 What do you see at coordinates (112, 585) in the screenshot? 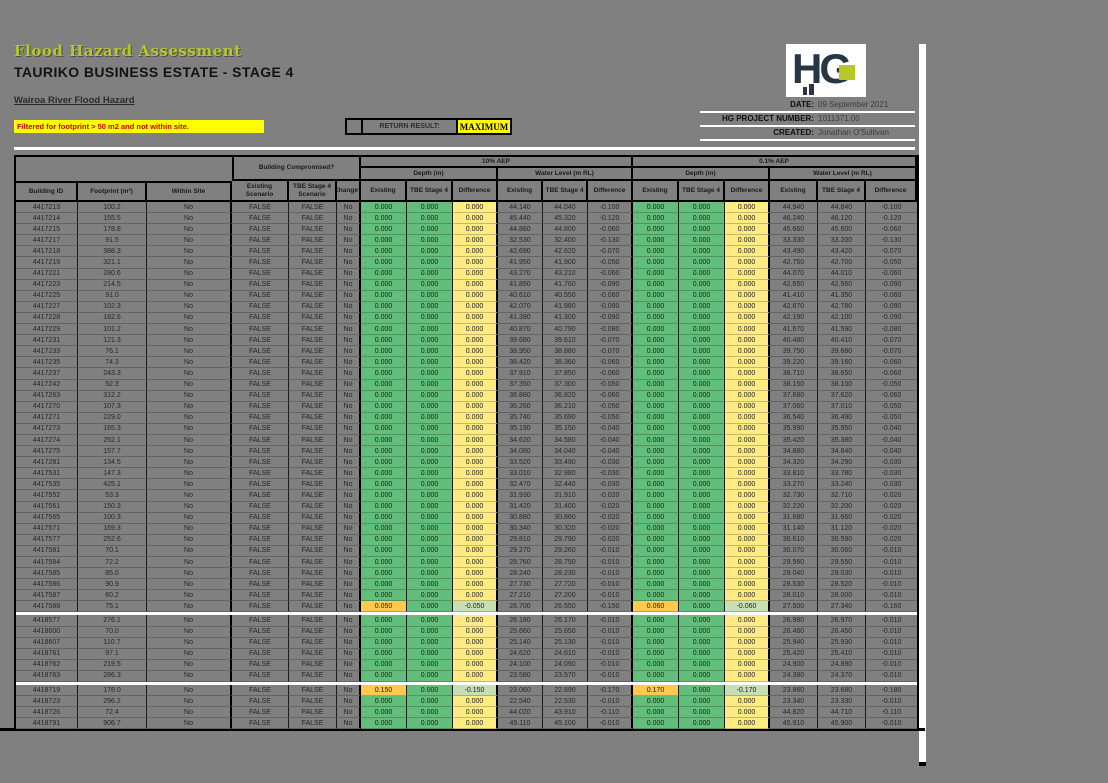
I see `cell-footprint: 90.9` at bounding box center [112, 585].